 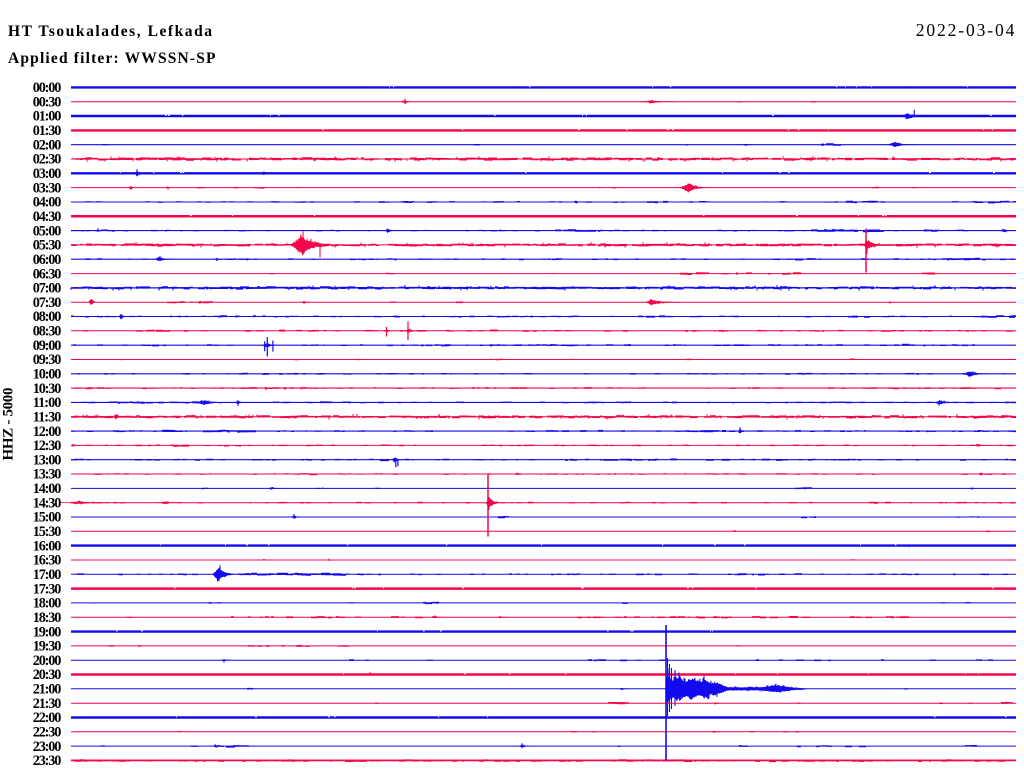 What do you see at coordinates (47, 188) in the screenshot?
I see `svg-text: 03:30` at bounding box center [47, 188].